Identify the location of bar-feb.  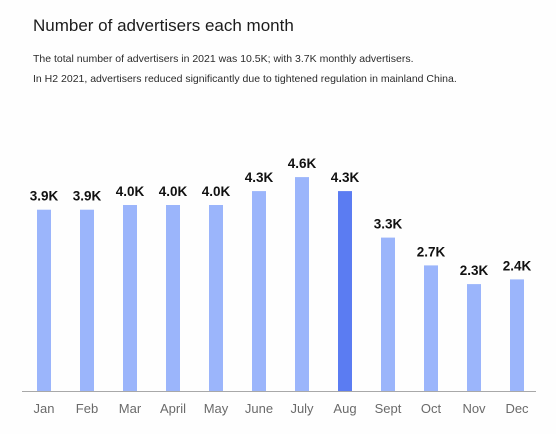
(87, 300).